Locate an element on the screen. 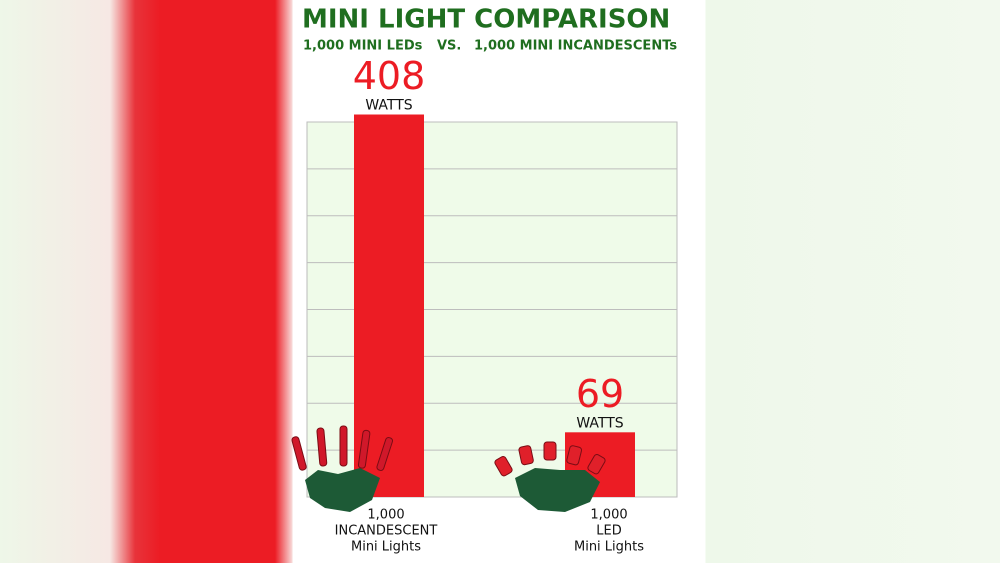 The height and width of the screenshot is (563, 1000). x-tick-label: INCANDESCENT is located at coordinates (386, 531).